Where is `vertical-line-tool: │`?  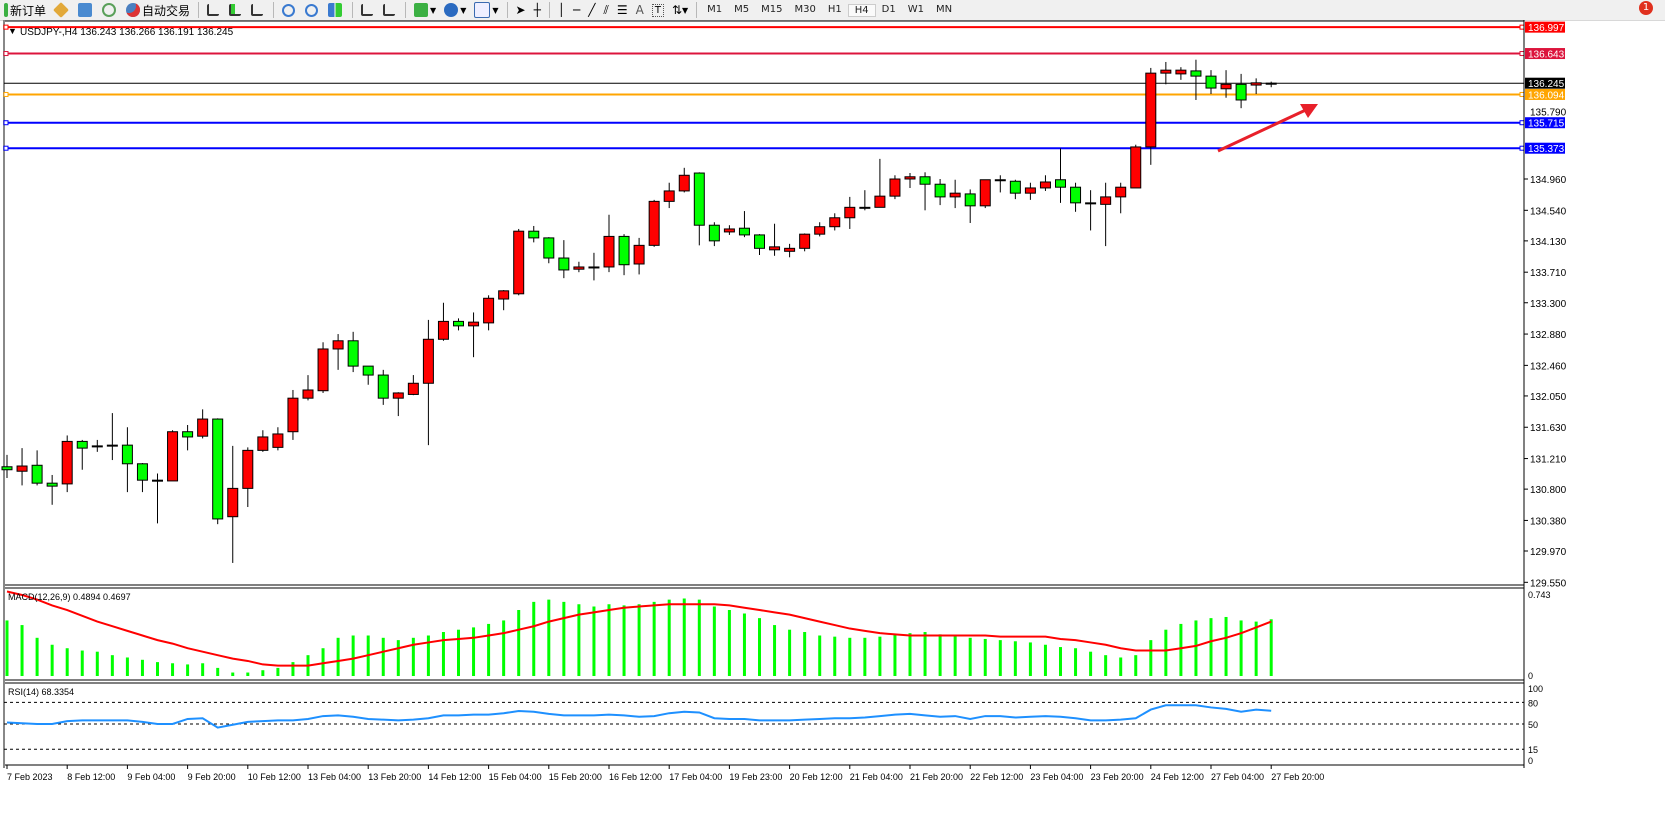
vertical-line-tool: │ is located at coordinates (561, 10).